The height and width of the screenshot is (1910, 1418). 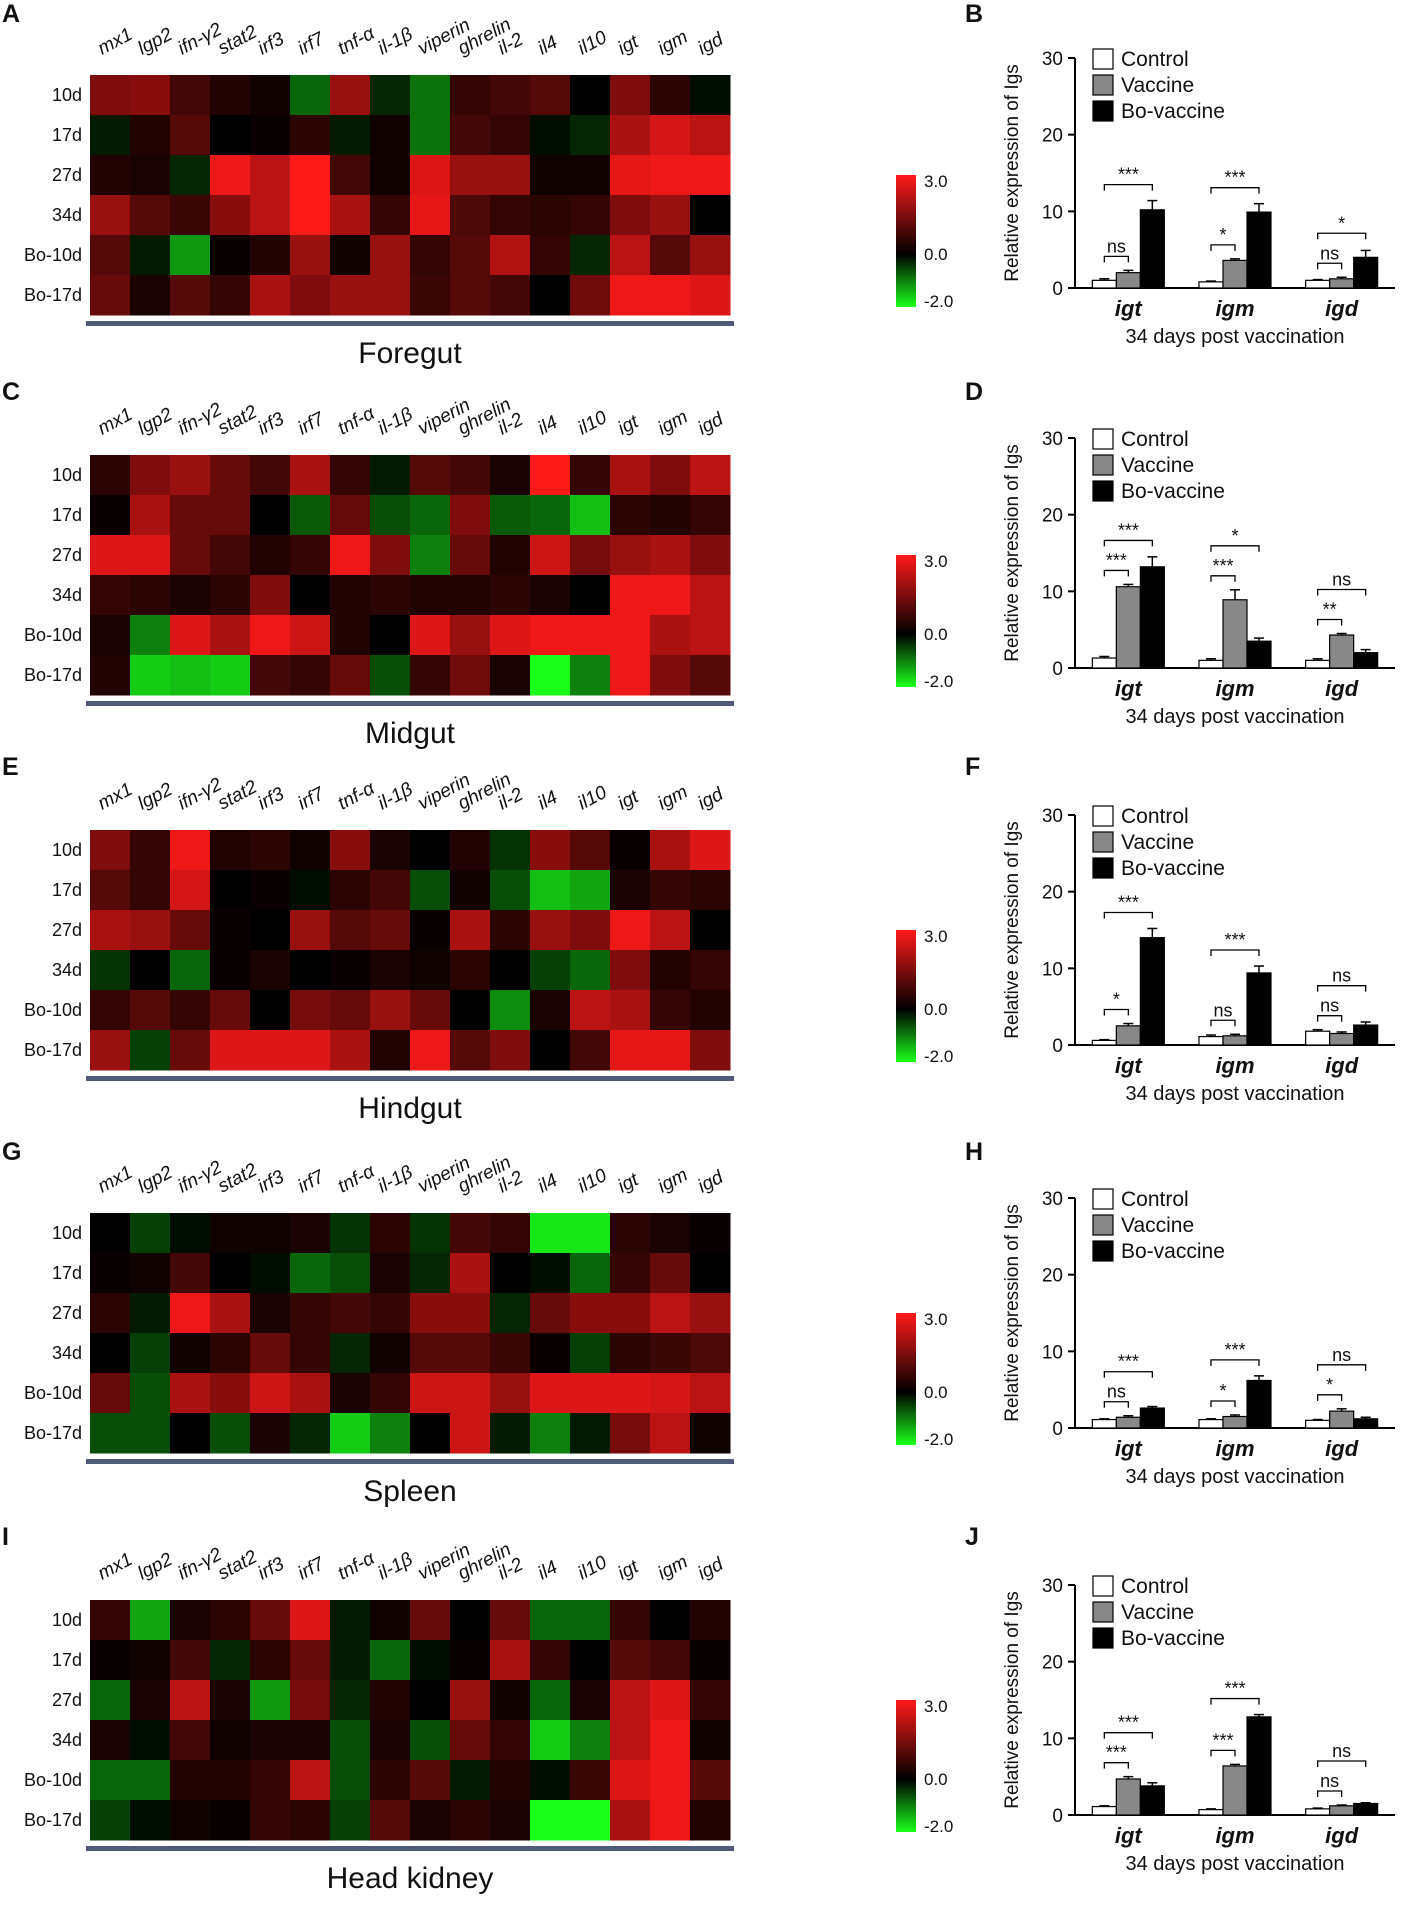 I want to click on panel-letter: H, so click(x=974, y=1152).